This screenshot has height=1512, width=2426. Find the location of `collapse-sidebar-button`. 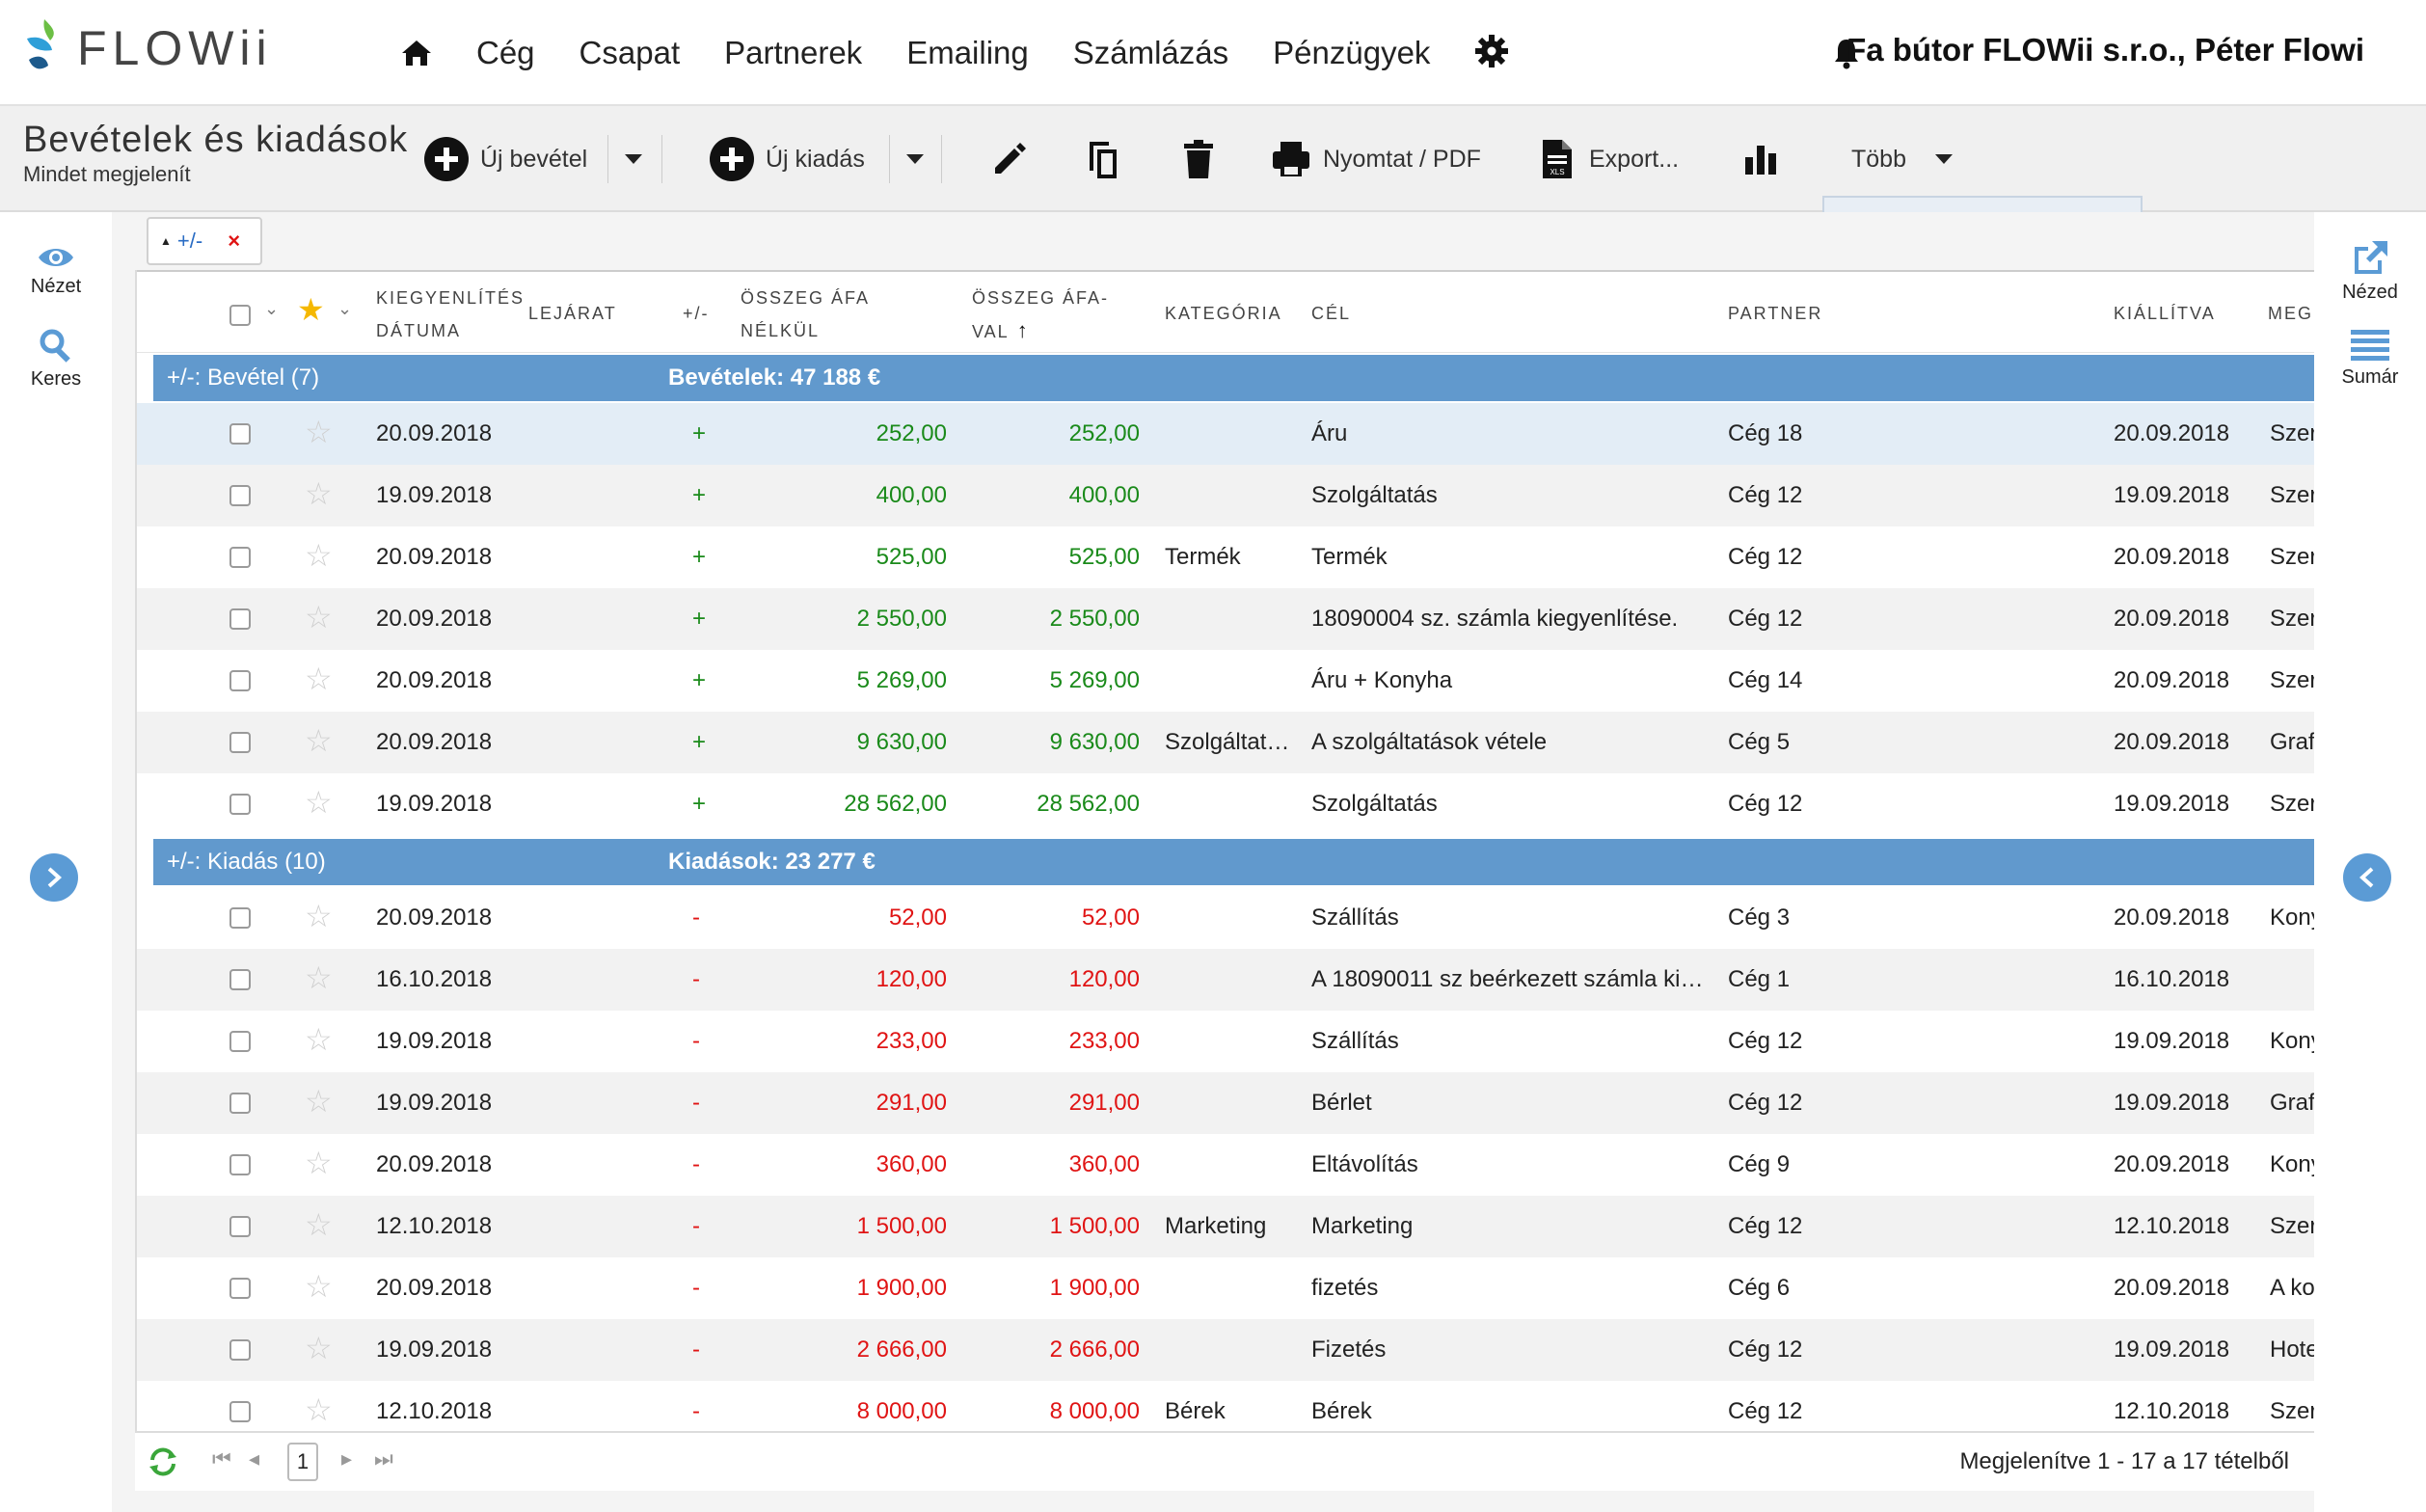

collapse-sidebar-button is located at coordinates (2367, 877).